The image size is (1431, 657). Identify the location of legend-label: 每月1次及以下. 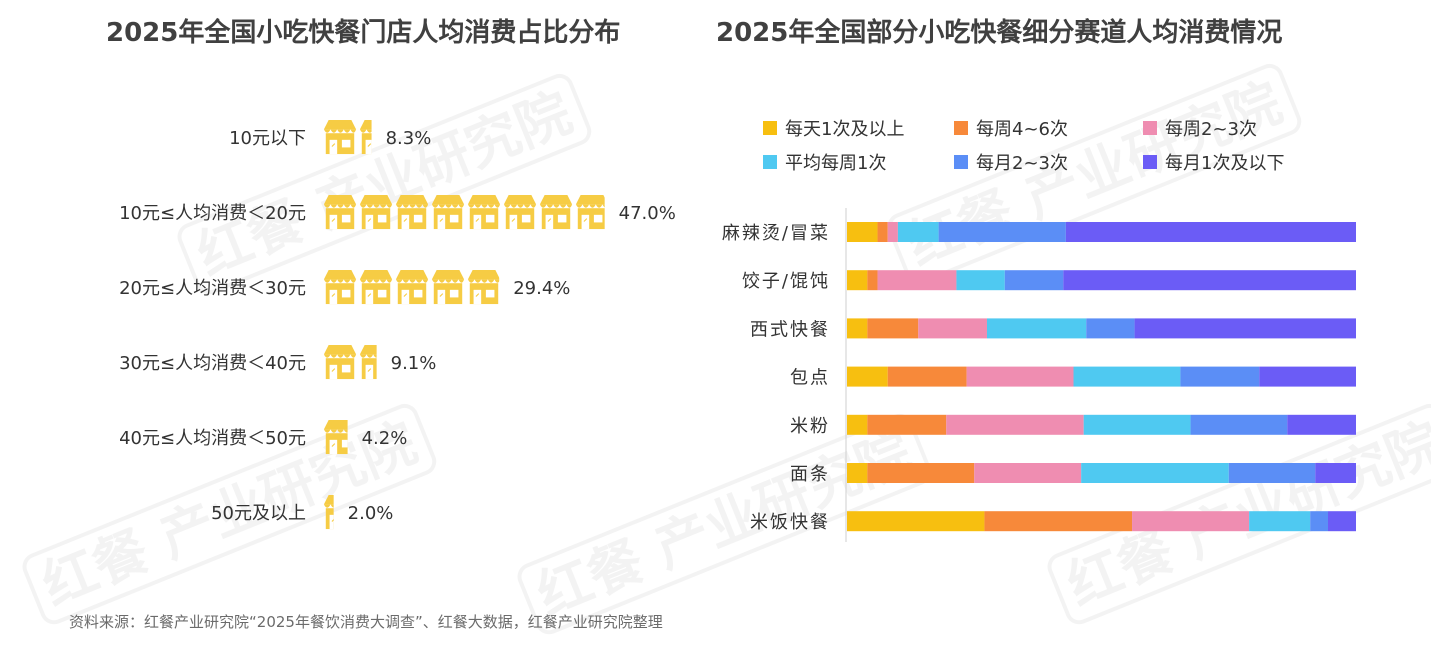
(1224, 163).